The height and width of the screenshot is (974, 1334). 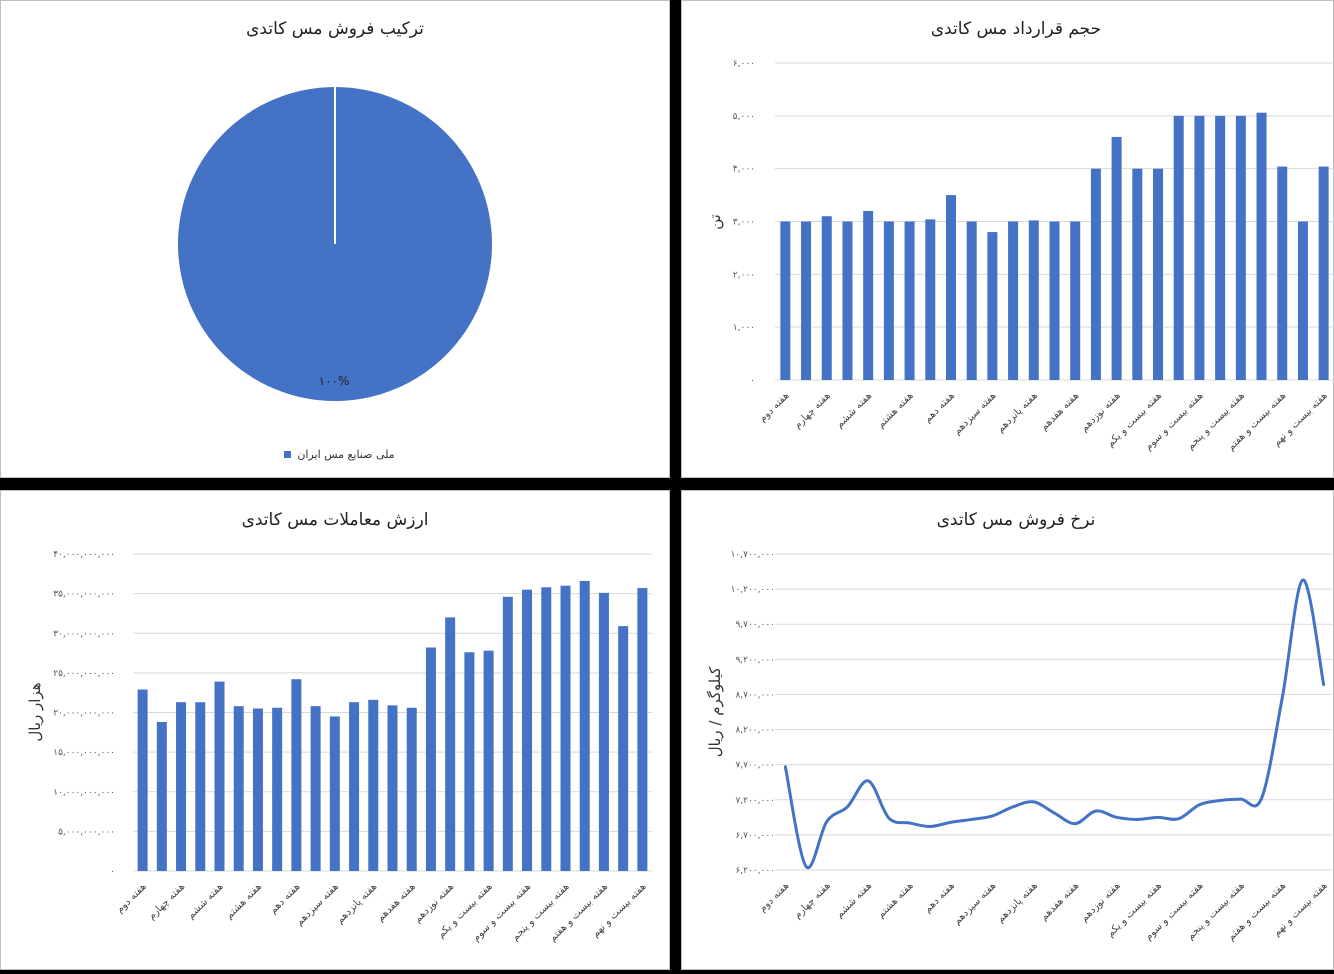 I want to click on pie-data-label: ۱۰۰%, so click(x=334, y=381).